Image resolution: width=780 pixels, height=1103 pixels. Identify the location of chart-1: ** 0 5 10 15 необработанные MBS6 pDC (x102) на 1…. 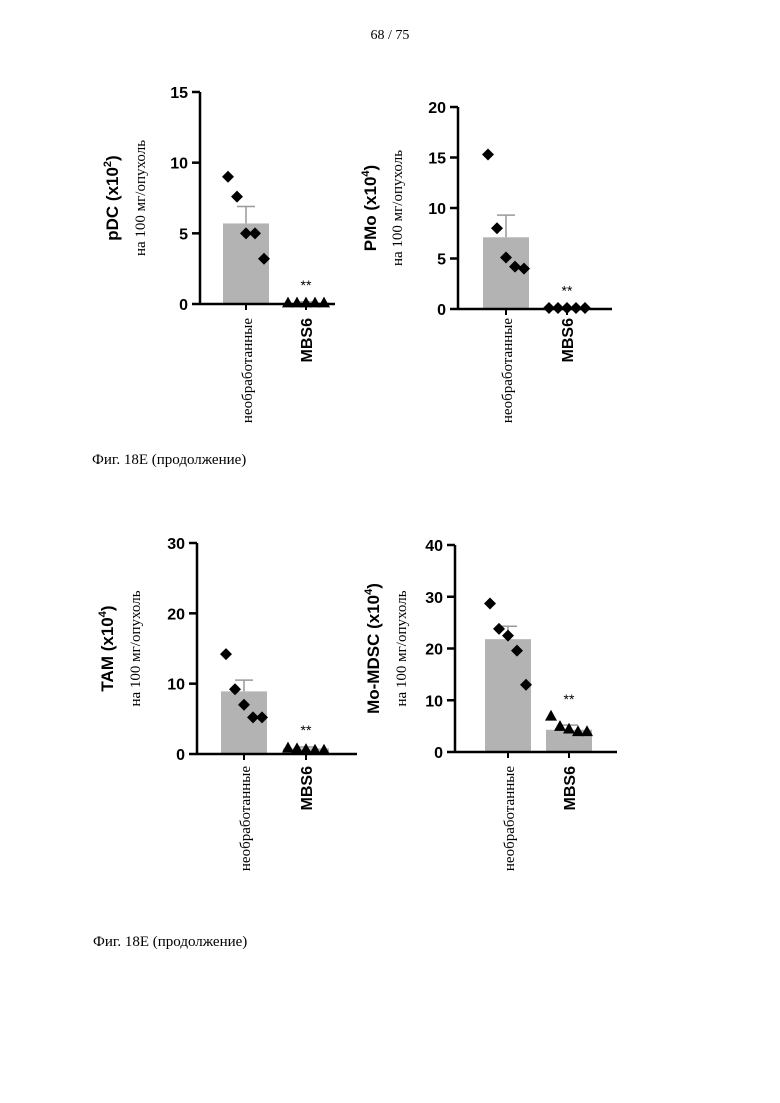
(218, 254).